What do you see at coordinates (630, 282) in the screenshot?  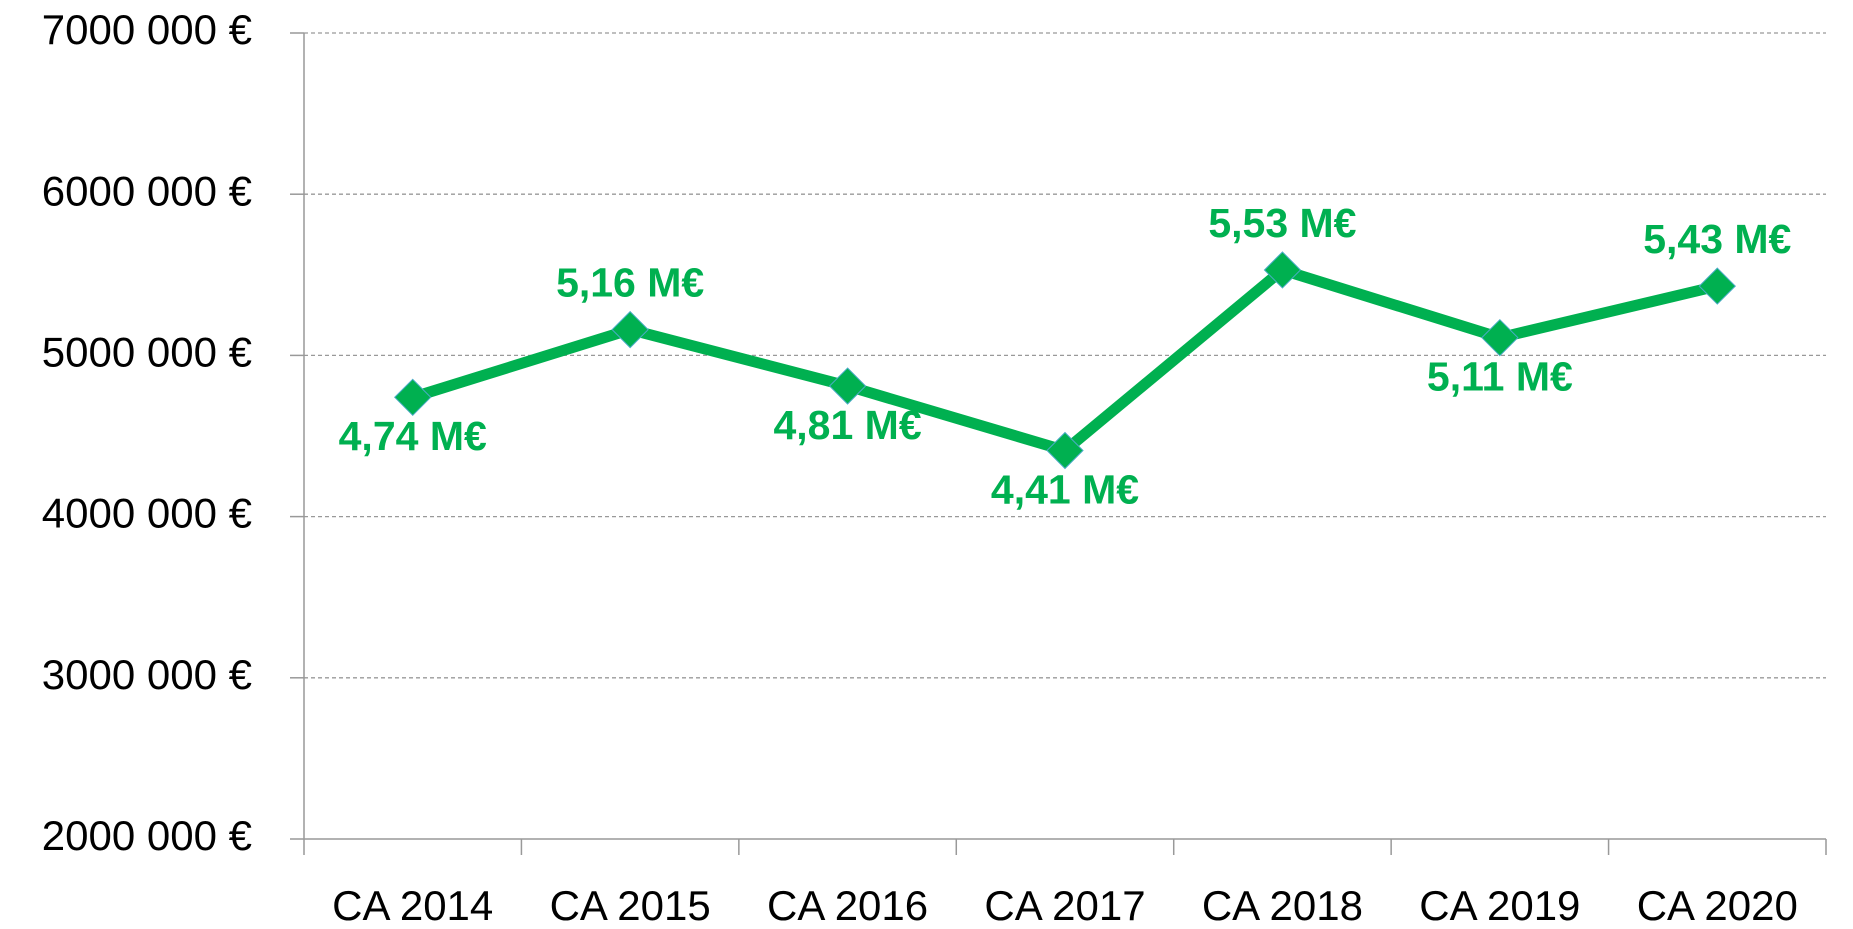 I see `data-label: 5,16 M€` at bounding box center [630, 282].